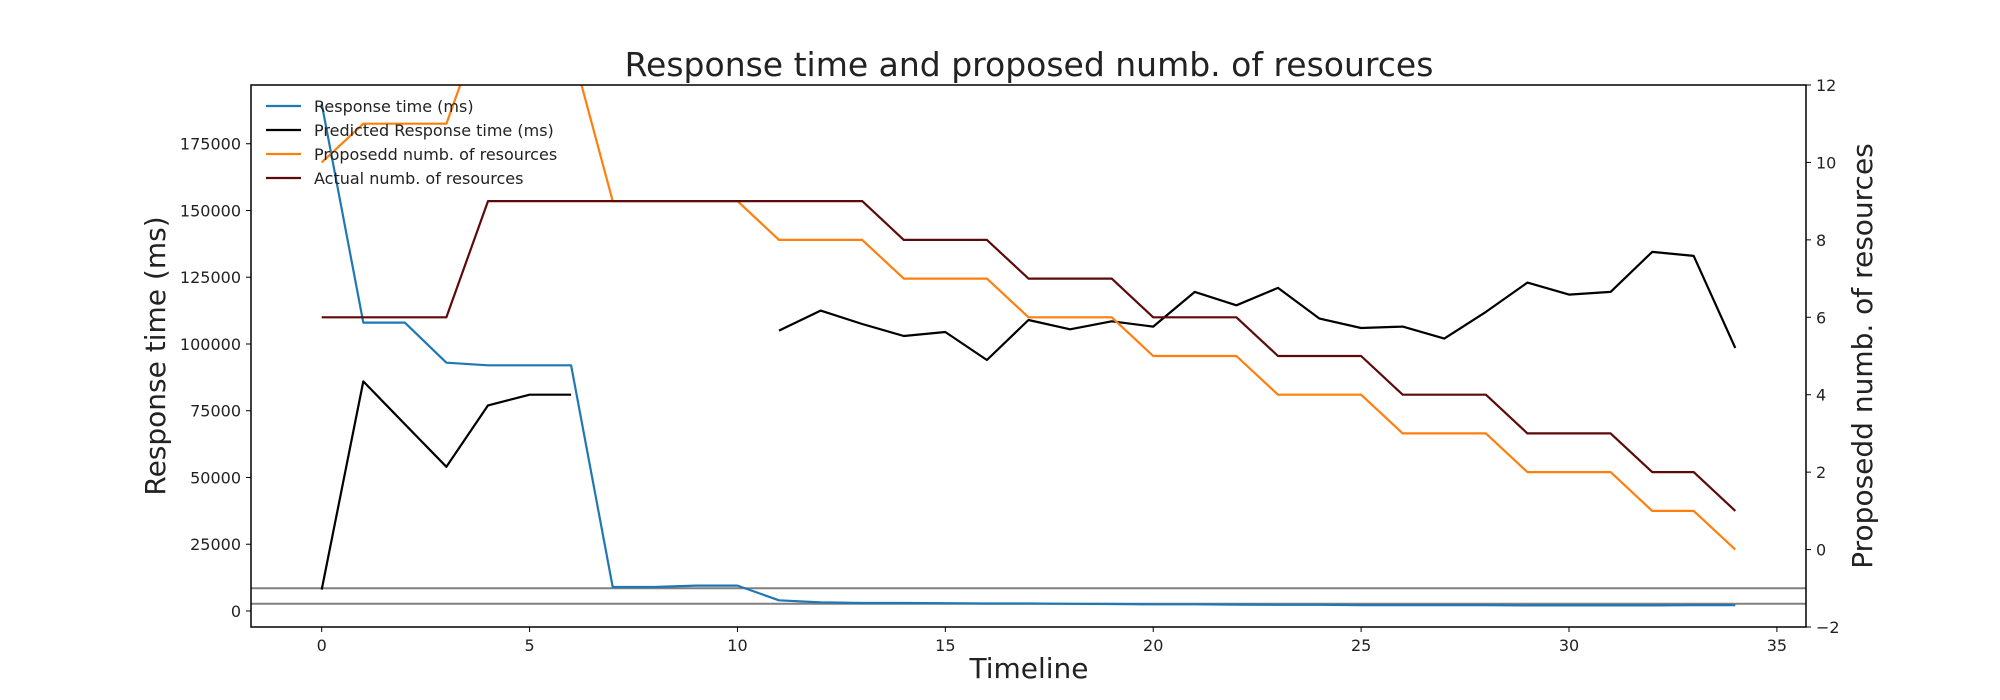 The width and height of the screenshot is (2000, 700). Describe the element at coordinates (210, 344) in the screenshot. I see `y-tick-label: 100000` at that location.